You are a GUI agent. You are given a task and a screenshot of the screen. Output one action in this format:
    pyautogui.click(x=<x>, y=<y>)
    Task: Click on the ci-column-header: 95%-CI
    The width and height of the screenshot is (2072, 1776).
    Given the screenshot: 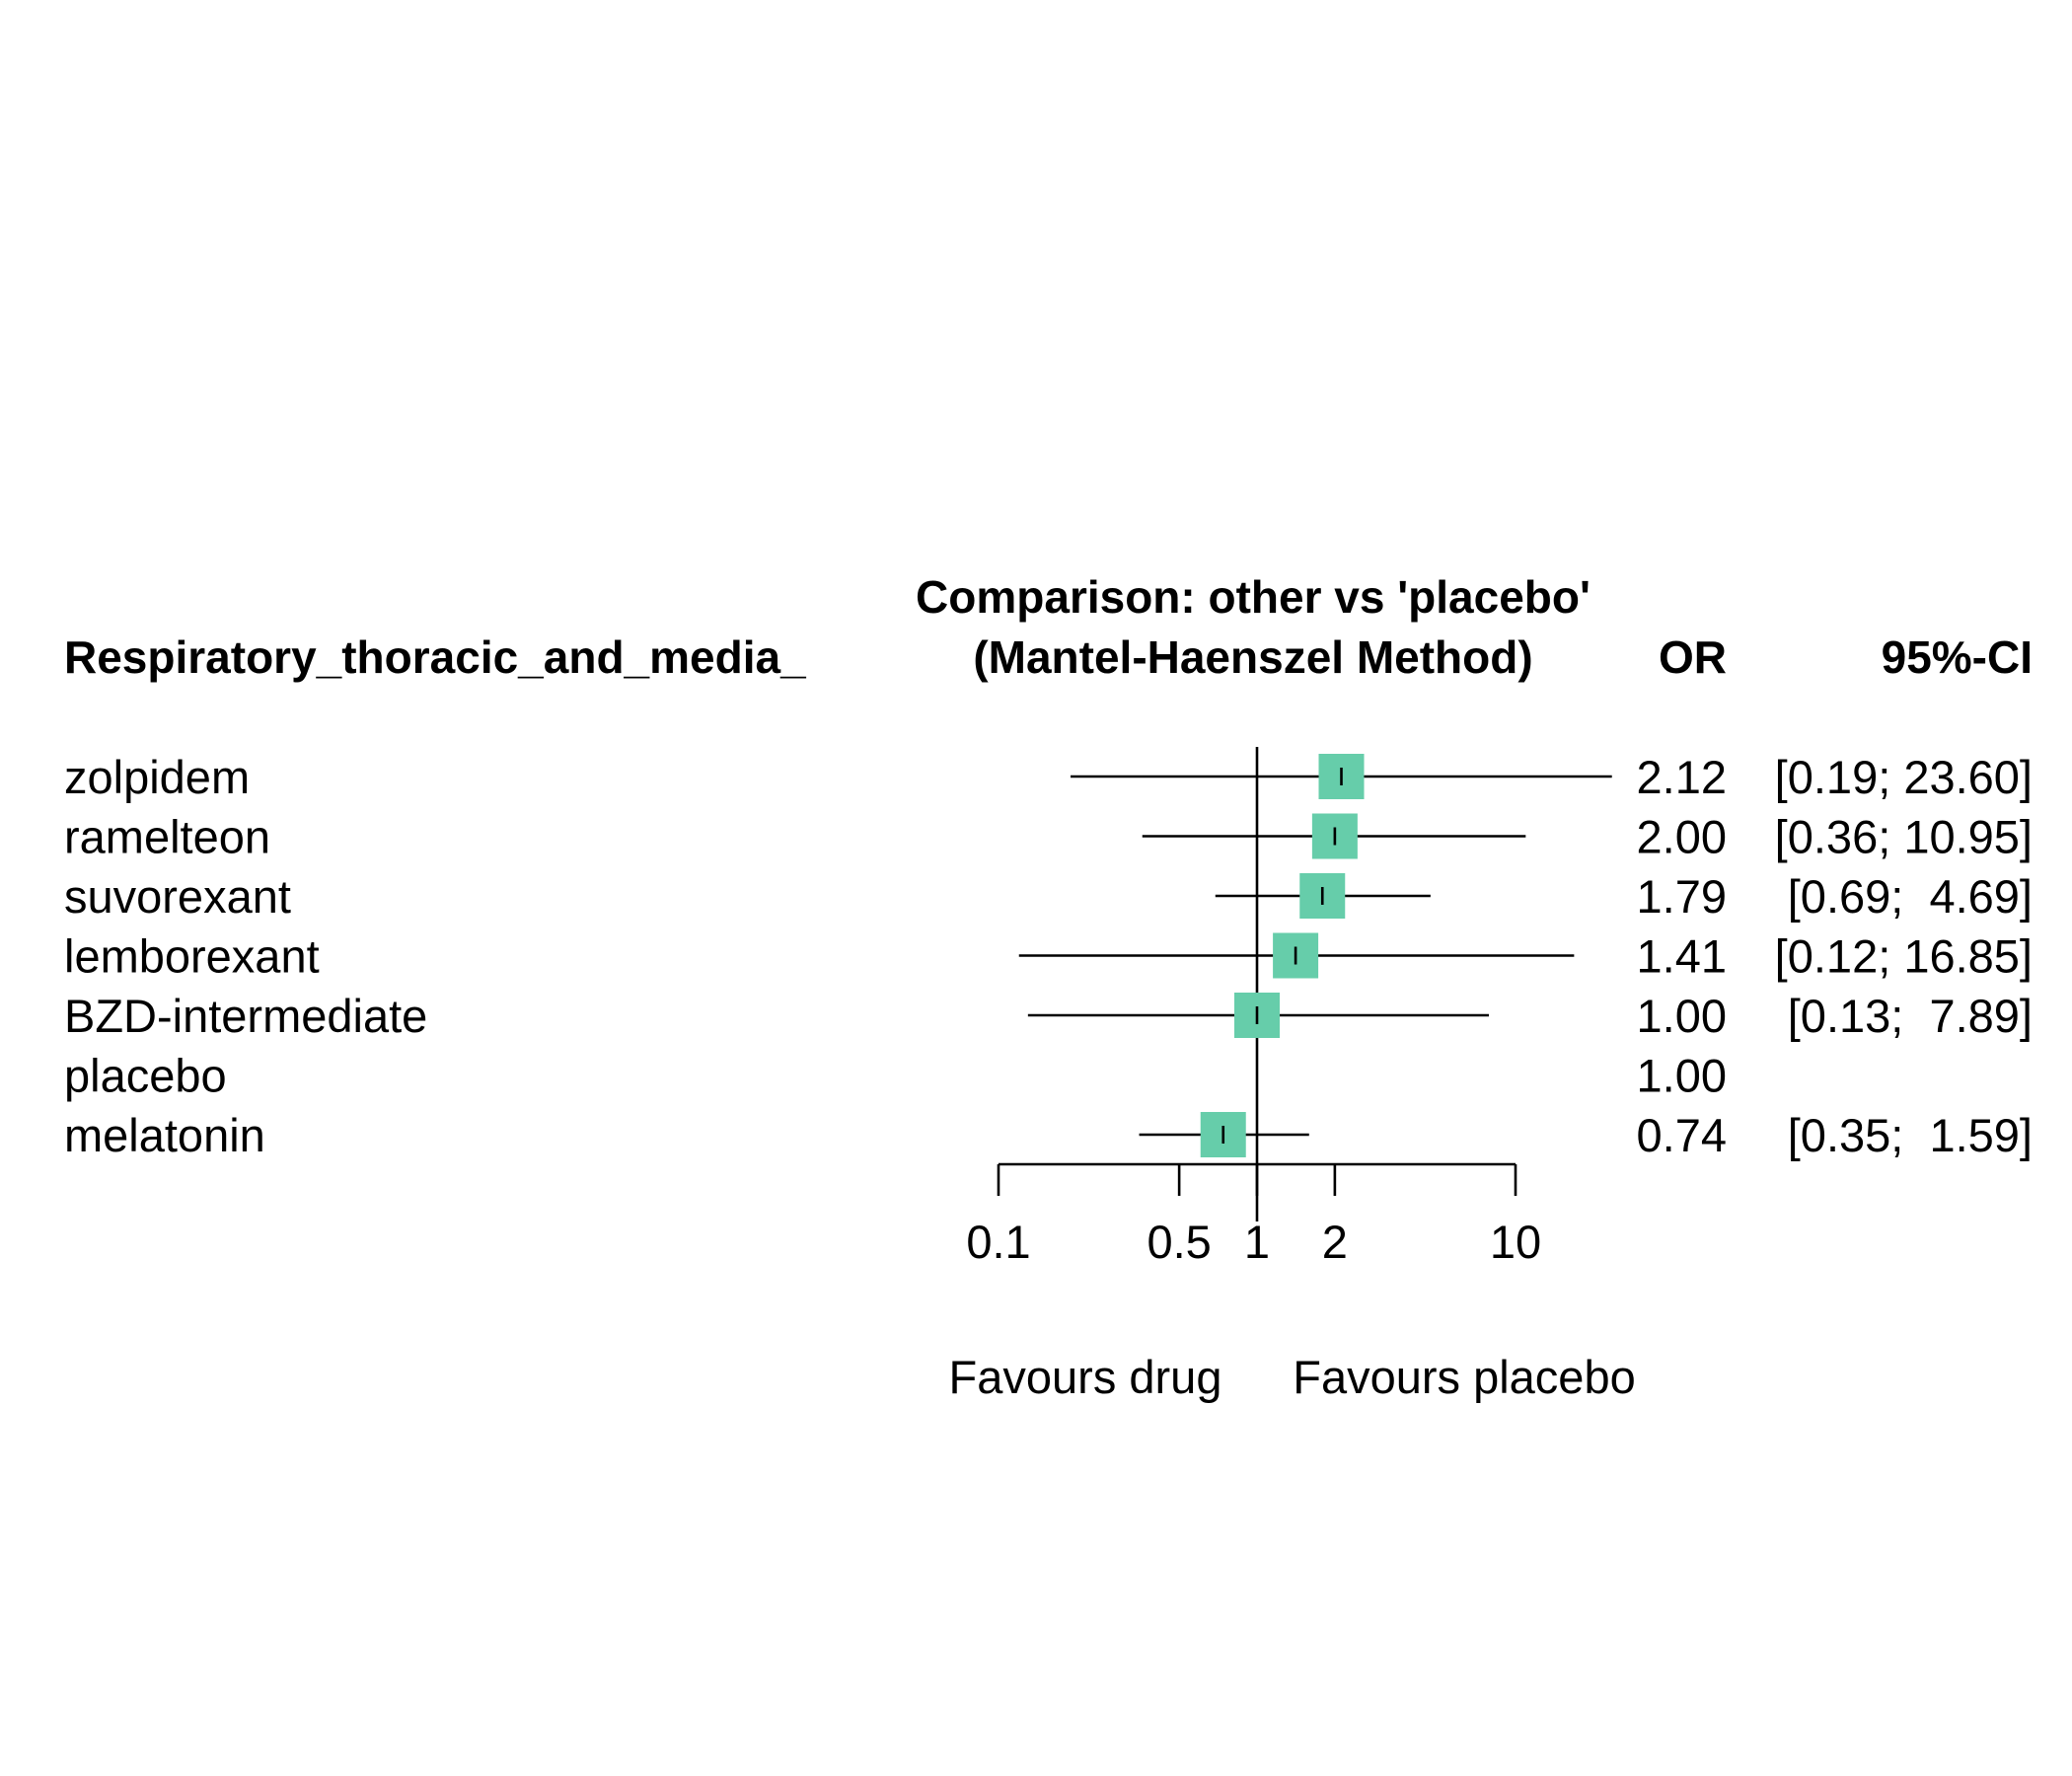 What is the action you would take?
    pyautogui.click(x=1958, y=657)
    